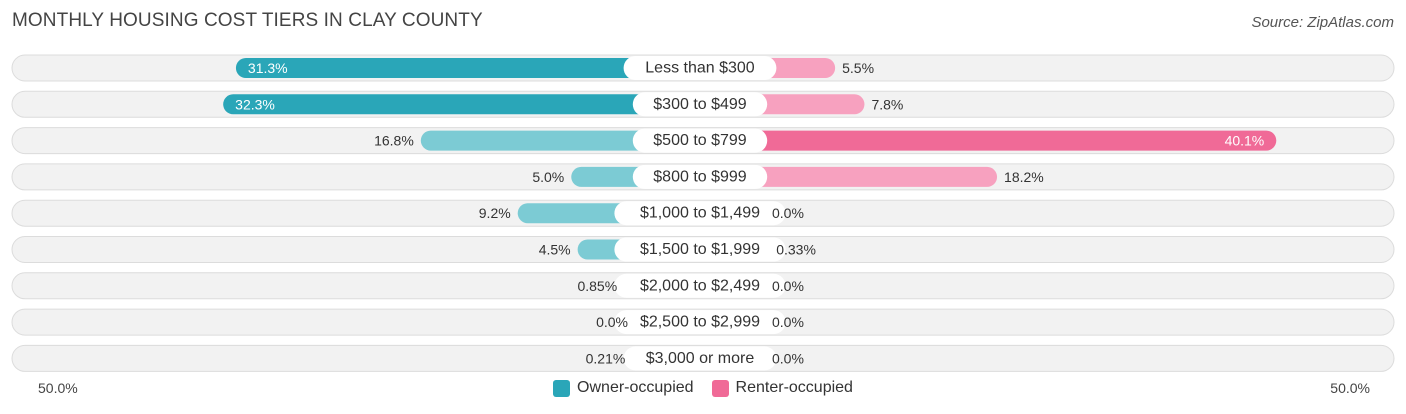 This screenshot has height=414, width=1406. Describe the element at coordinates (1322, 22) in the screenshot. I see `chart-source: Source: ZipAtlas.com` at that location.